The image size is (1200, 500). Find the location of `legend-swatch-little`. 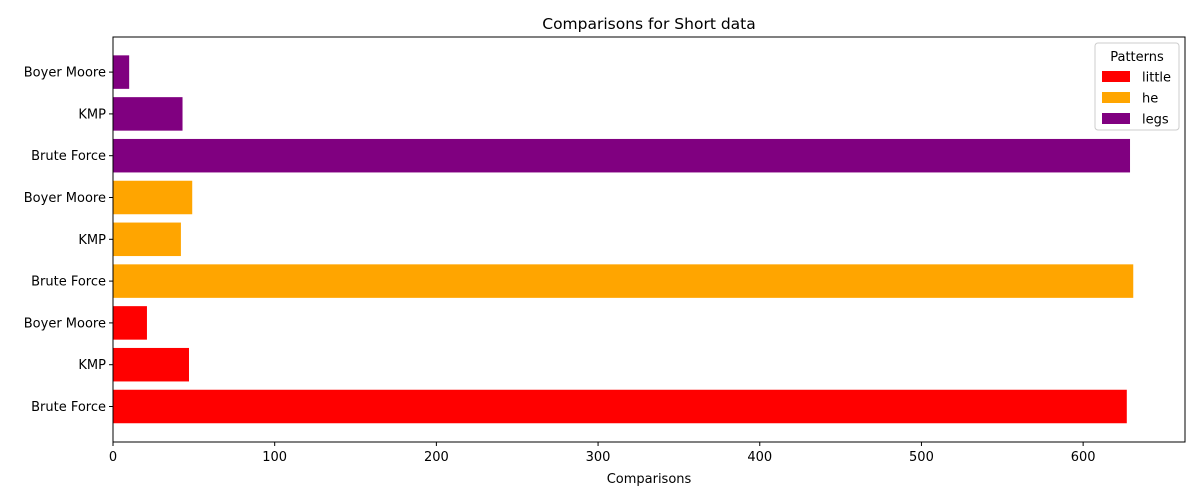

legend-swatch-little is located at coordinates (1116, 76).